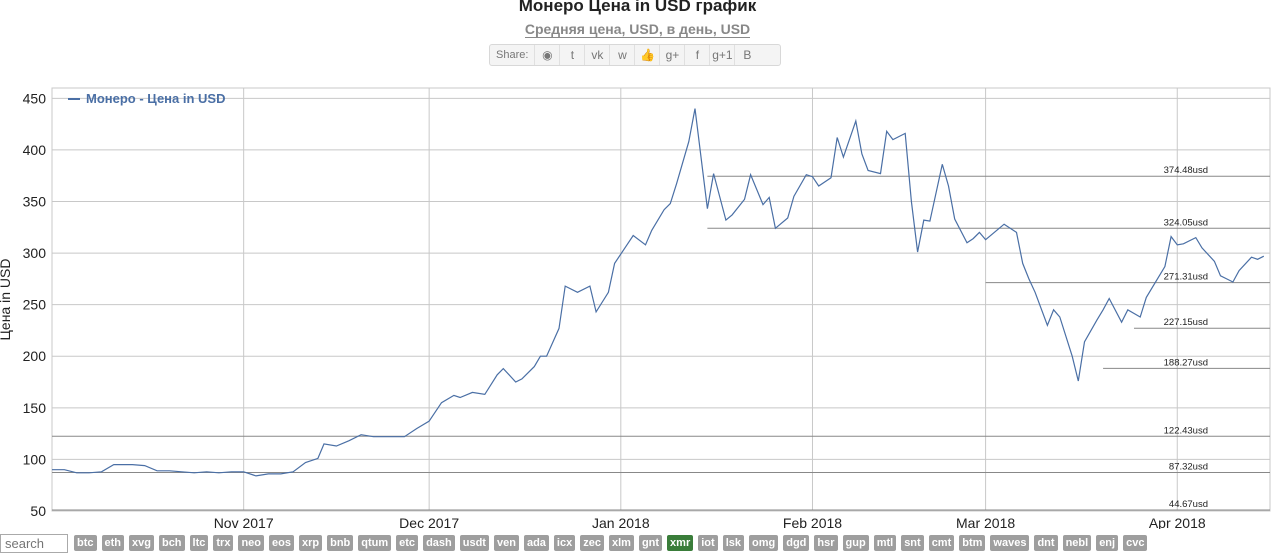 This screenshot has width=1275, height=557. Describe the element at coordinates (35, 150) in the screenshot. I see `y-tick-label: 400` at that location.